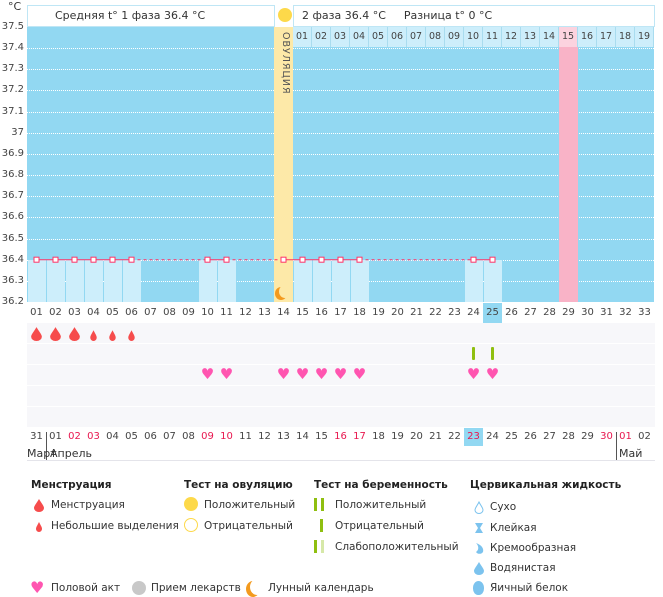  Describe the element at coordinates (587, 37) in the screenshot. I see `post-ovulation-day: 16` at that location.